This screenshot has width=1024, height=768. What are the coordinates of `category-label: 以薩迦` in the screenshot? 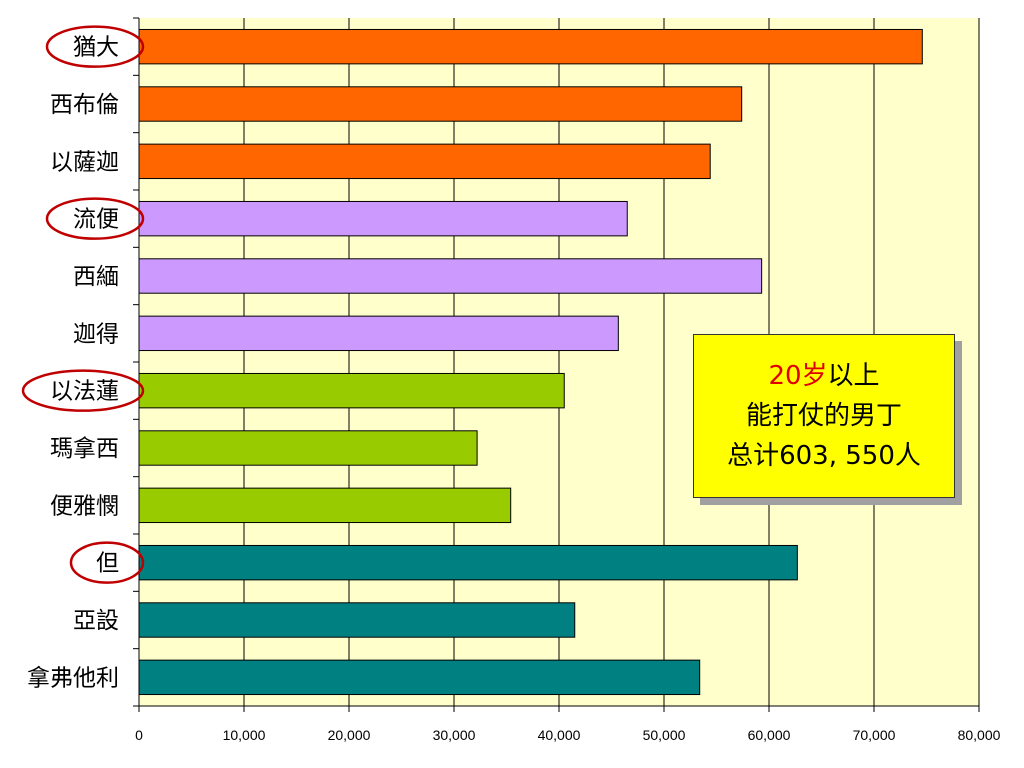 It's located at (84, 162).